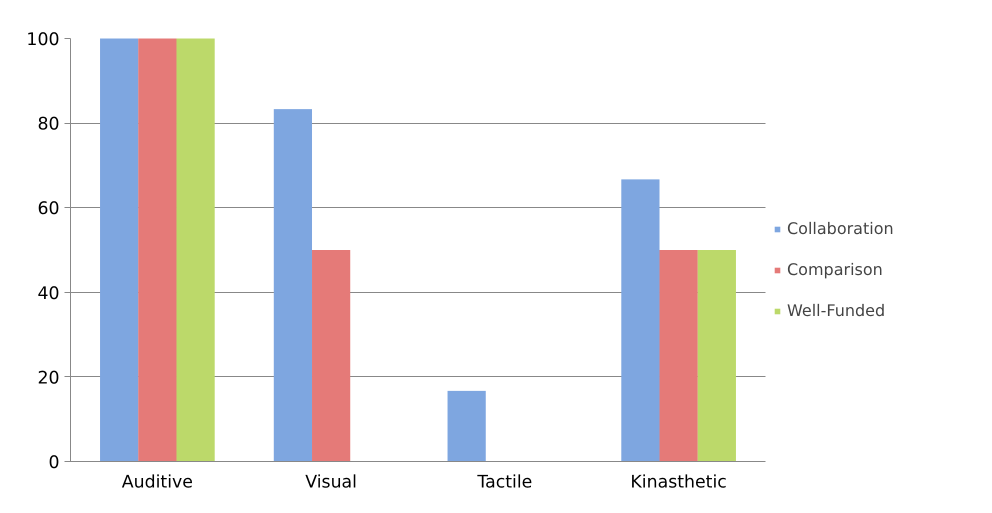  What do you see at coordinates (54, 463) in the screenshot?
I see `y-tick-label: 0` at bounding box center [54, 463].